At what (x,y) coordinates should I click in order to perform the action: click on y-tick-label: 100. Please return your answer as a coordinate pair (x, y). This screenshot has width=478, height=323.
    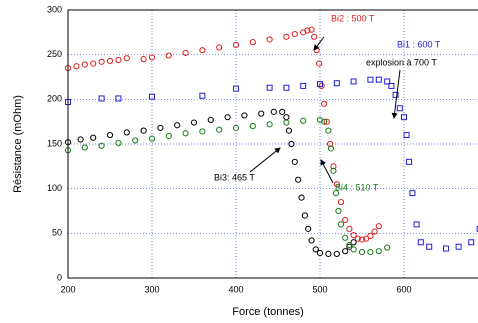
    Looking at the image, I should click on (54, 188).